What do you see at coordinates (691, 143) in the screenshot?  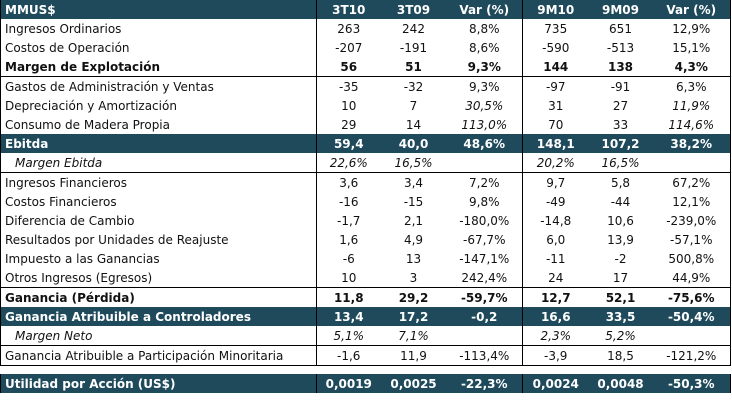 I see `value-cell: 38,2%` at bounding box center [691, 143].